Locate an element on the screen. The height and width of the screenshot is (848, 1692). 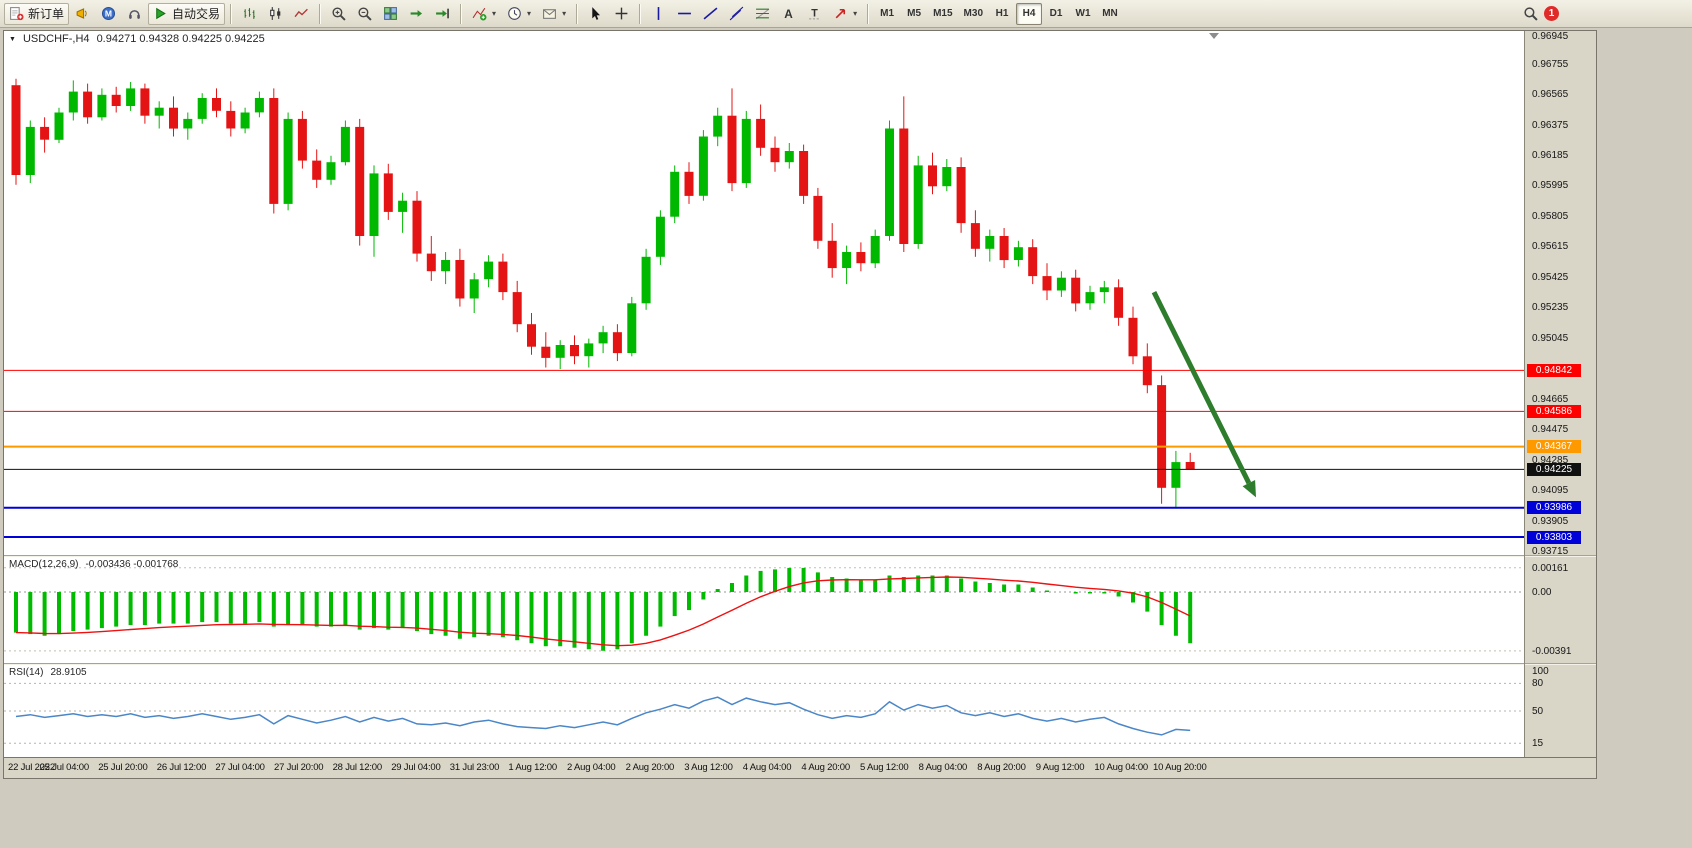
svg-text: M is located at coordinates (108, 14).